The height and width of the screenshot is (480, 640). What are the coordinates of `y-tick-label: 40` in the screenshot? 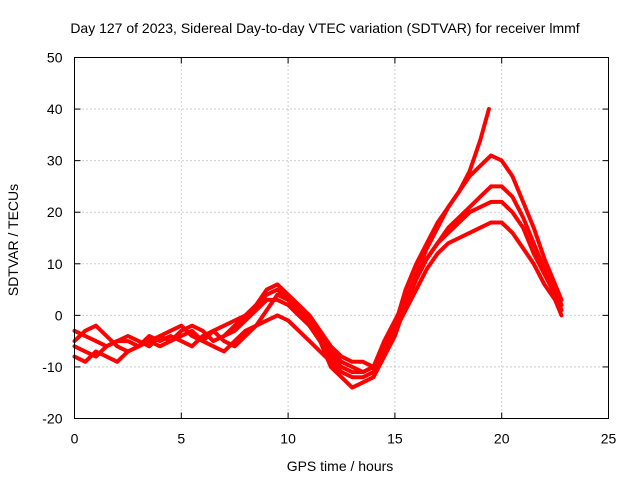 It's located at (55, 109).